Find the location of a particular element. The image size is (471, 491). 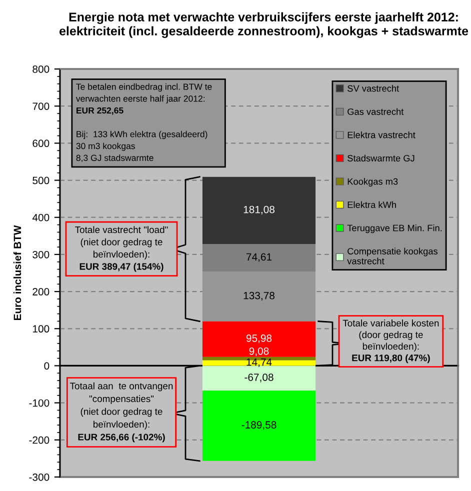

legend-label: Elektra kWh is located at coordinates (372, 204).